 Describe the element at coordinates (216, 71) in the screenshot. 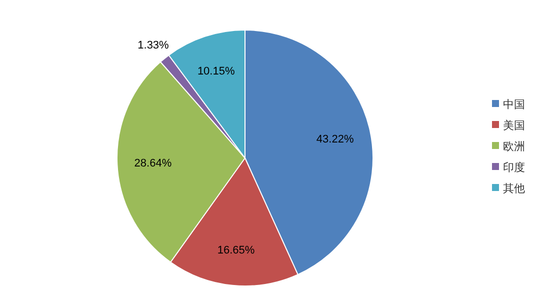

I see `data-label: 10.15%` at that location.